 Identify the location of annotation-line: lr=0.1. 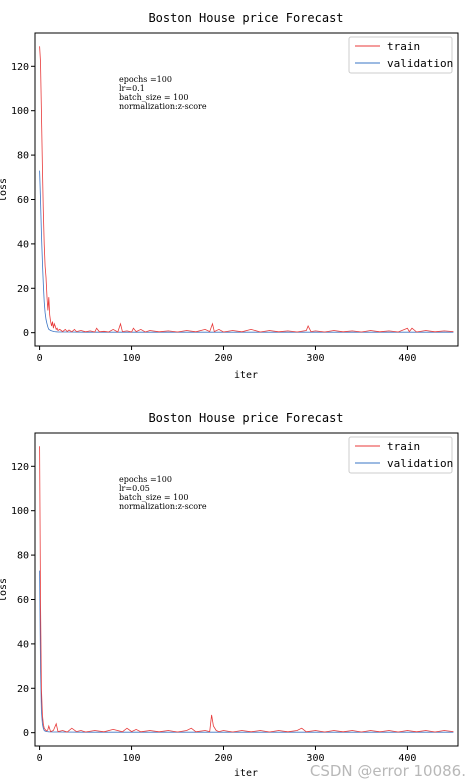
(132, 88).